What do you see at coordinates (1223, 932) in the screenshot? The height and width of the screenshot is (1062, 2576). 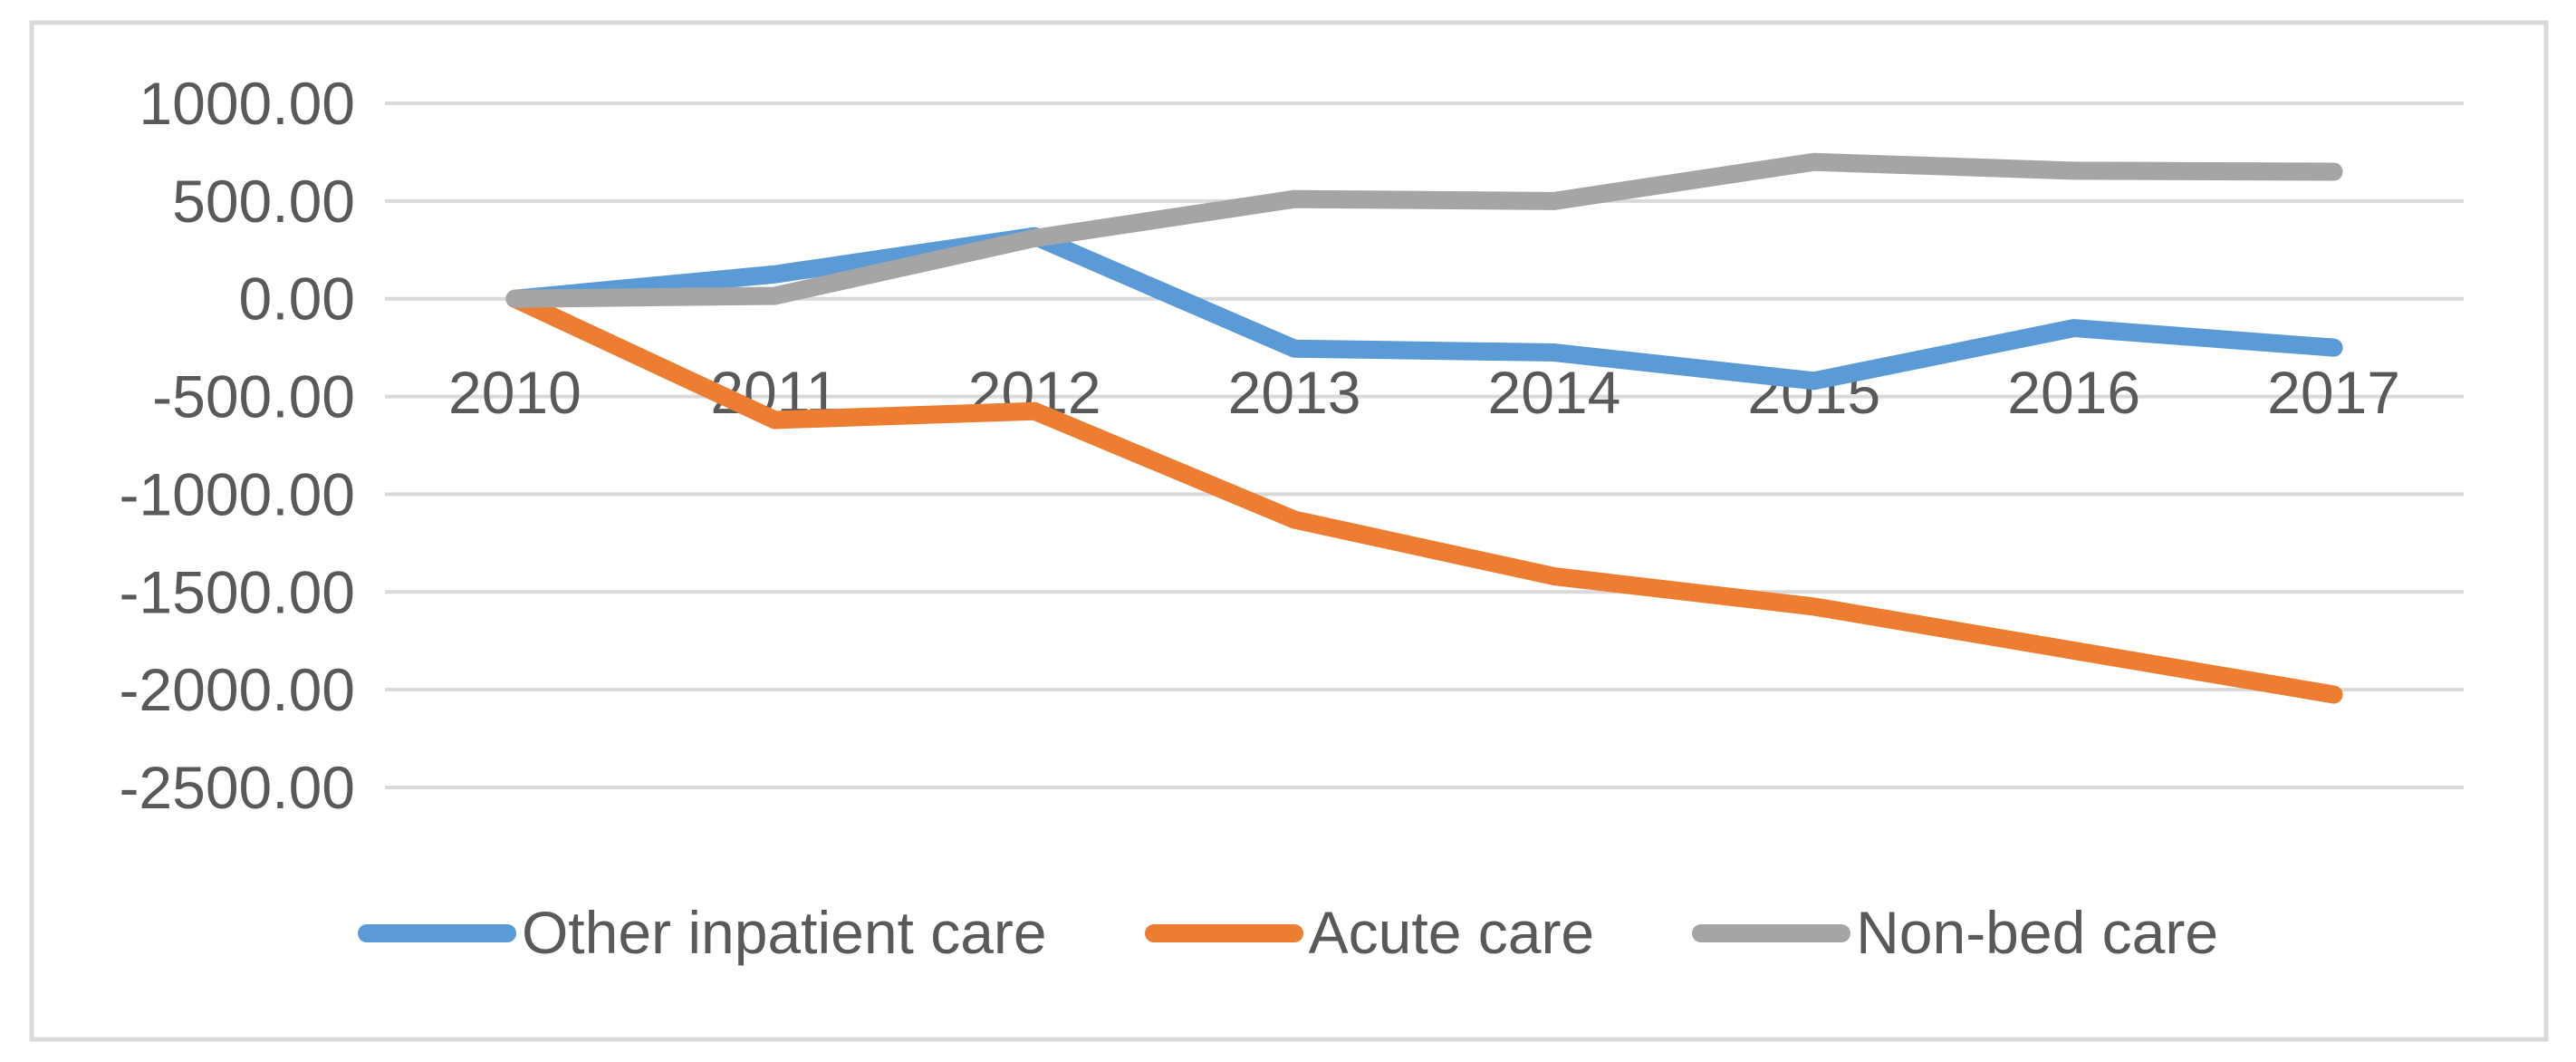 I see `legend-swatch-acute-care` at bounding box center [1223, 932].